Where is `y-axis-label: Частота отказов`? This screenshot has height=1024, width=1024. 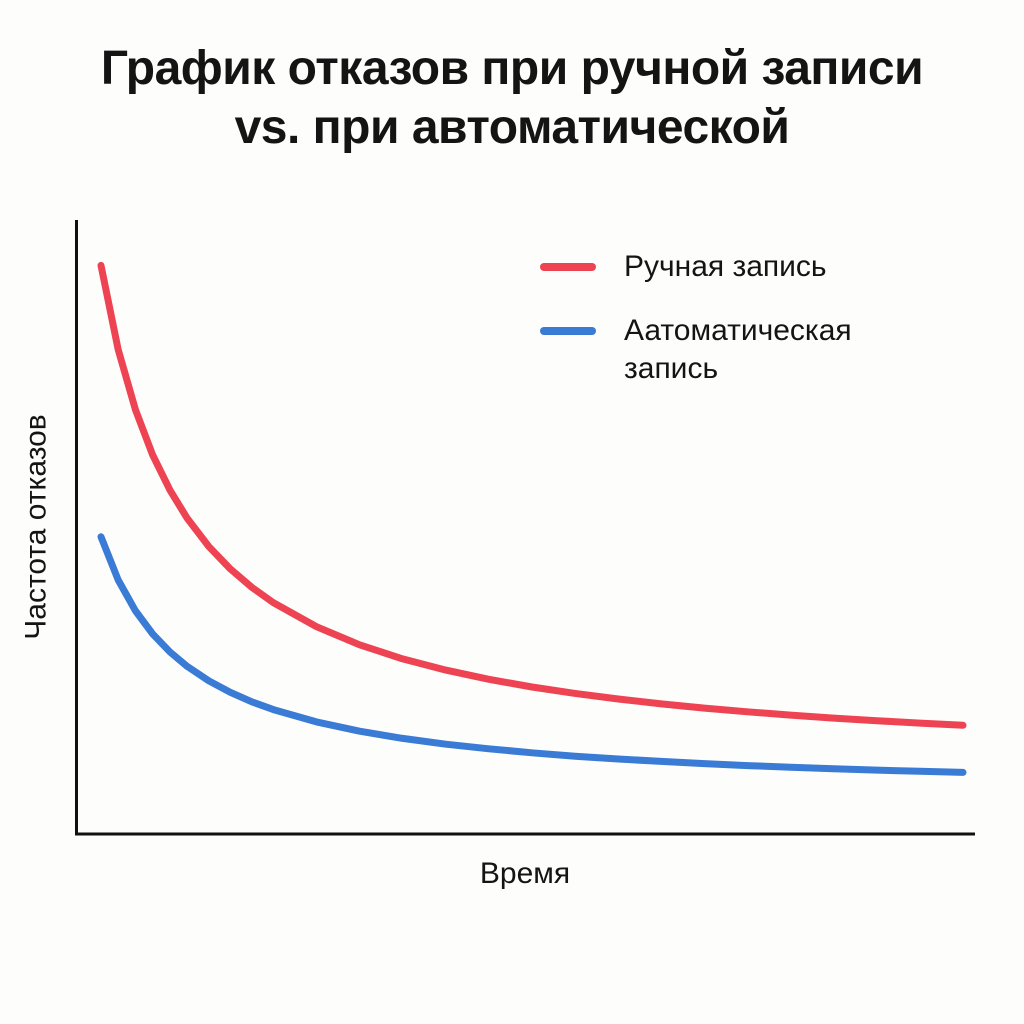
y-axis-label: Частота отказов is located at coordinates (36, 527).